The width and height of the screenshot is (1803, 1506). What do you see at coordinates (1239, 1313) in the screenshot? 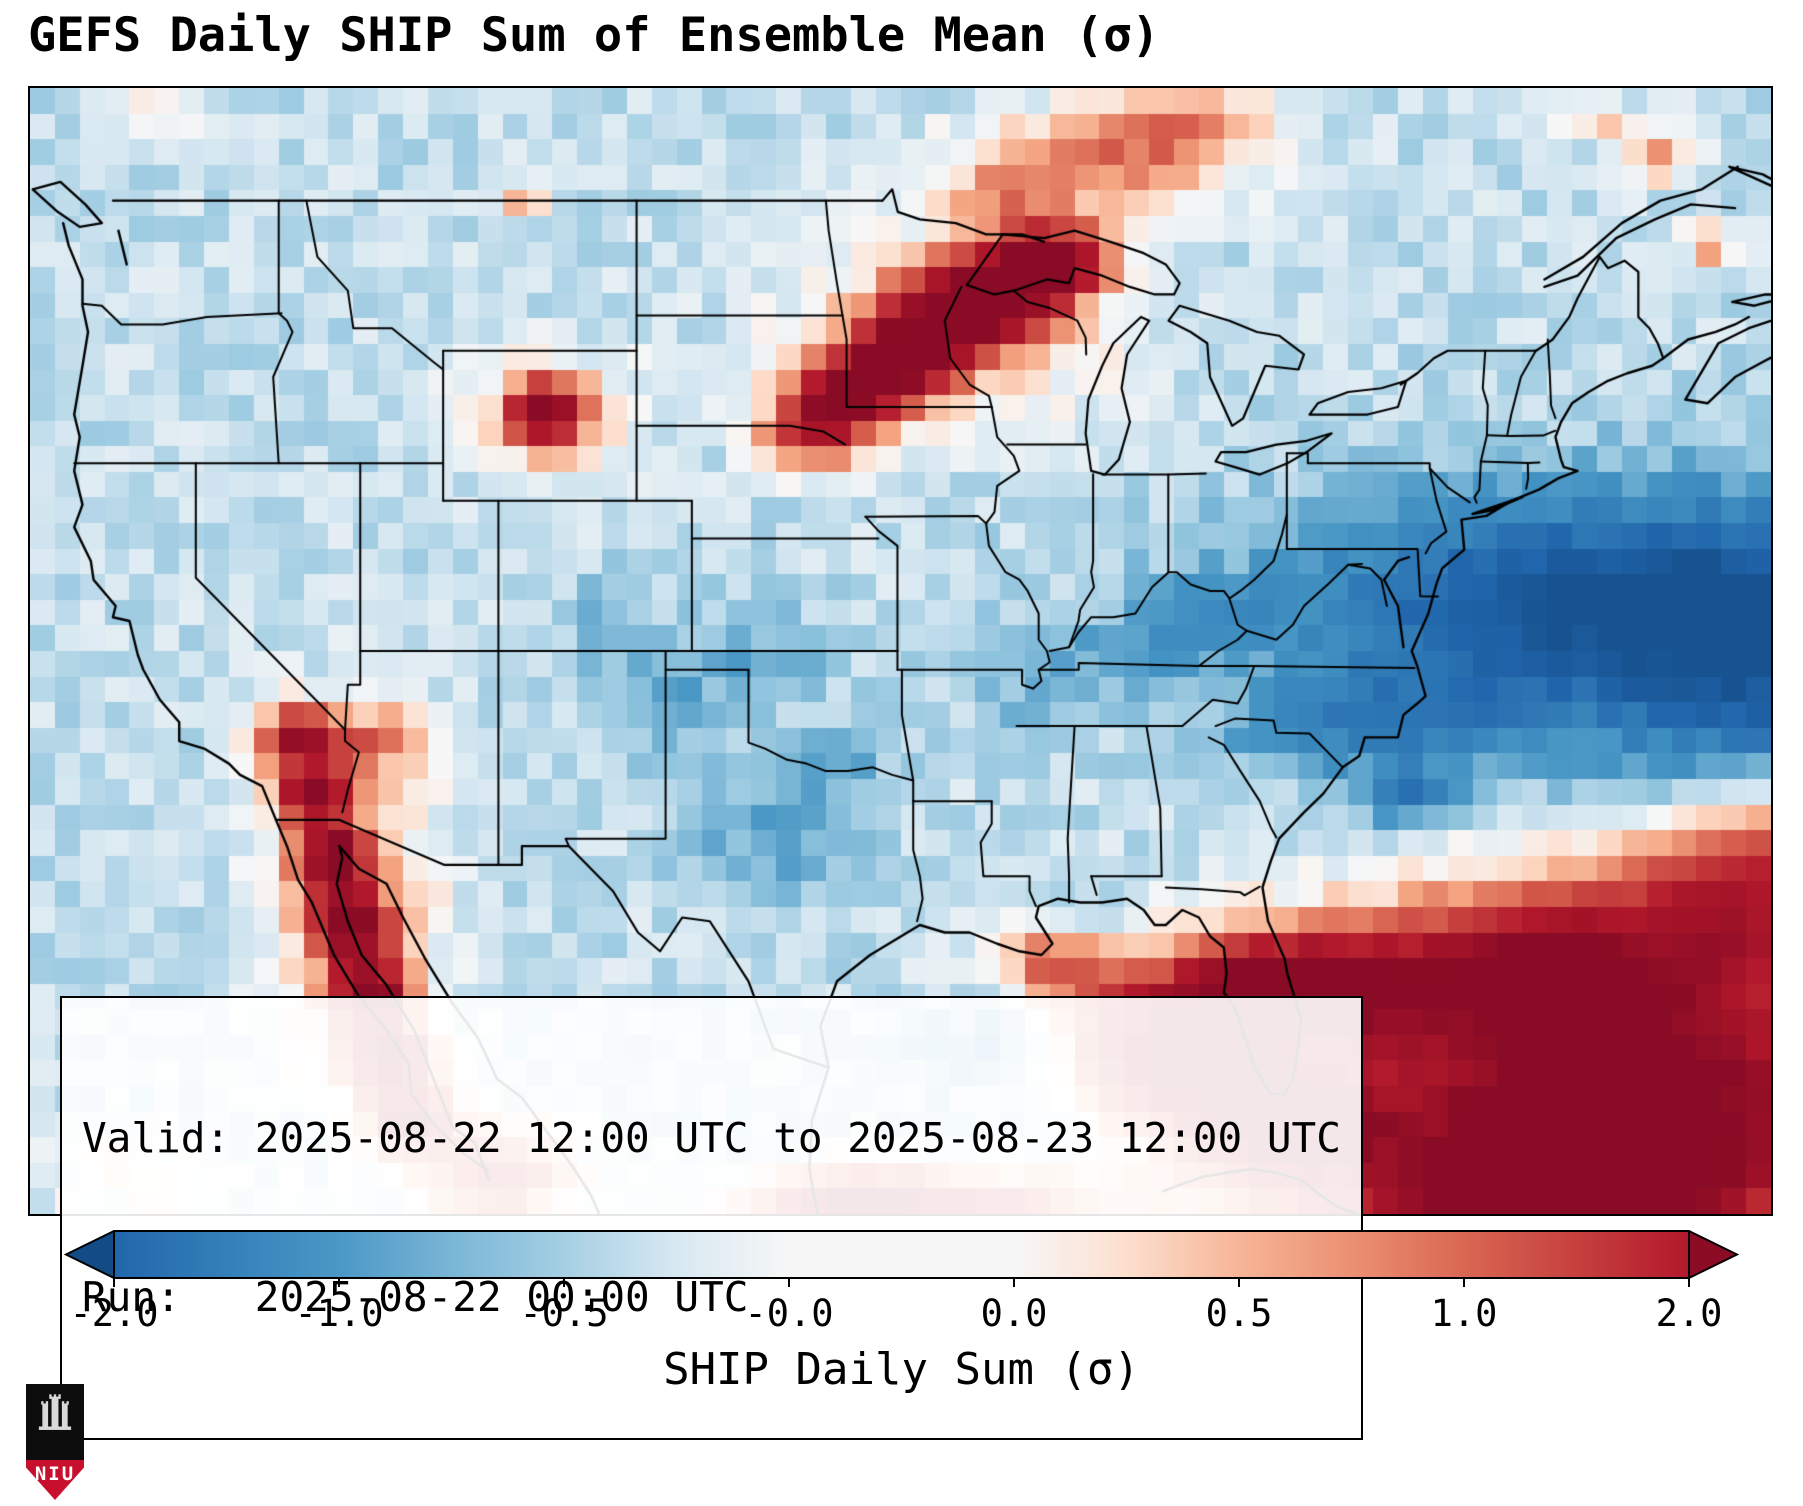
I see `colorbar-tick-label: 0.5` at bounding box center [1239, 1313].